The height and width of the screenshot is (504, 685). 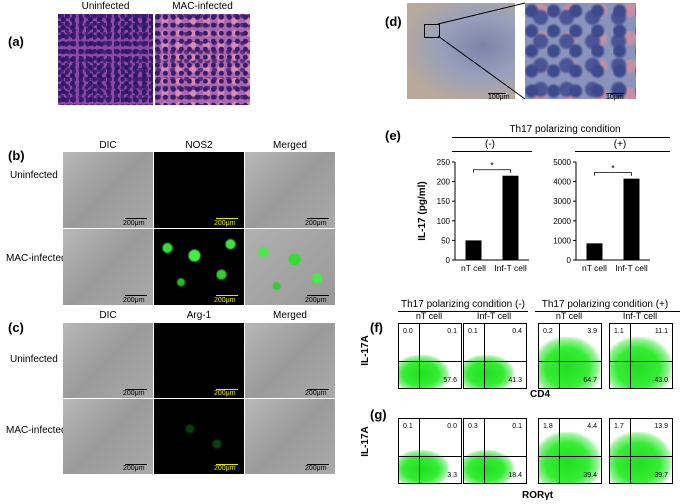 I want to click on flow-plot: 0.3 0.1 18.4, so click(x=495, y=451).